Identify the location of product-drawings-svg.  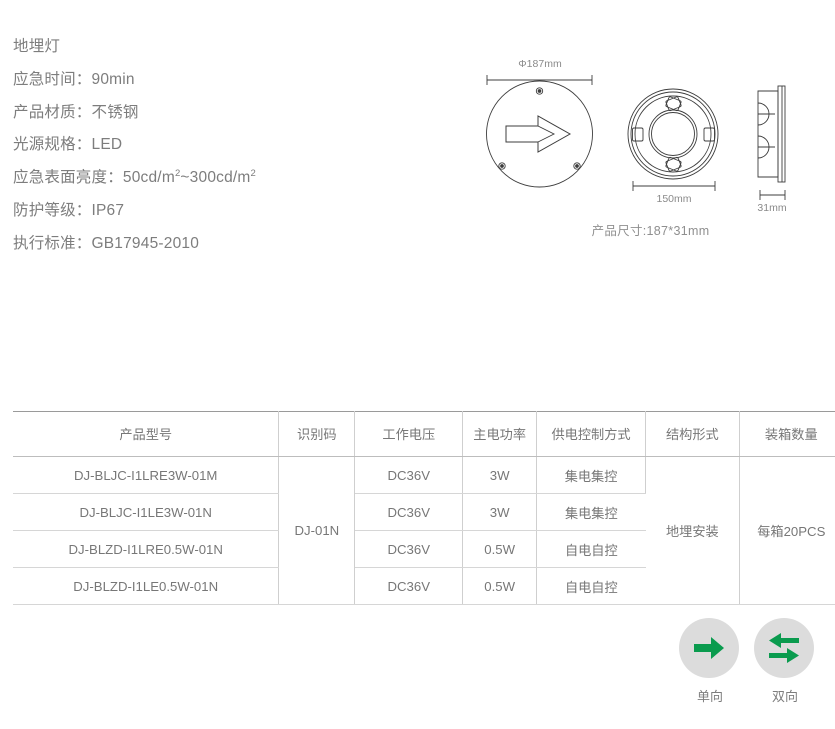
(636, 137).